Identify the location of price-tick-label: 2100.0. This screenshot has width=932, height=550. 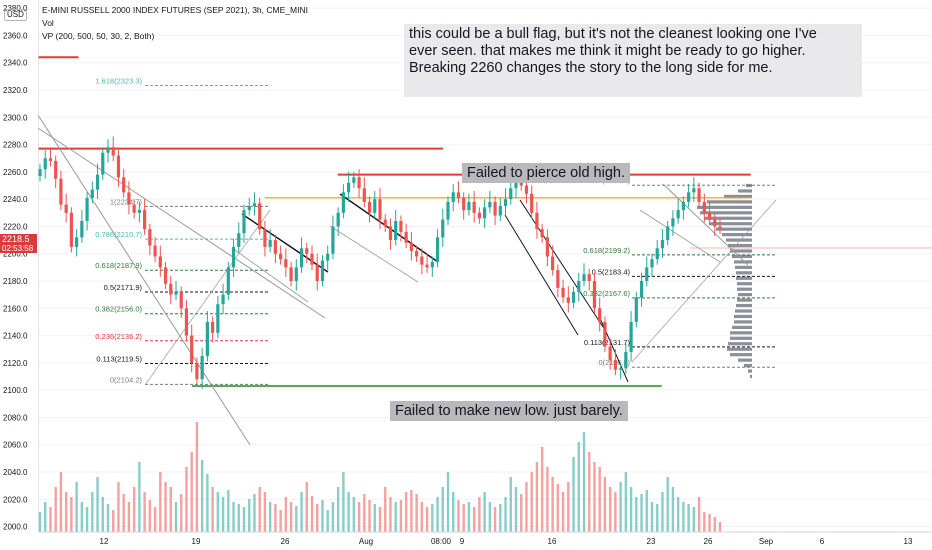
(15, 390).